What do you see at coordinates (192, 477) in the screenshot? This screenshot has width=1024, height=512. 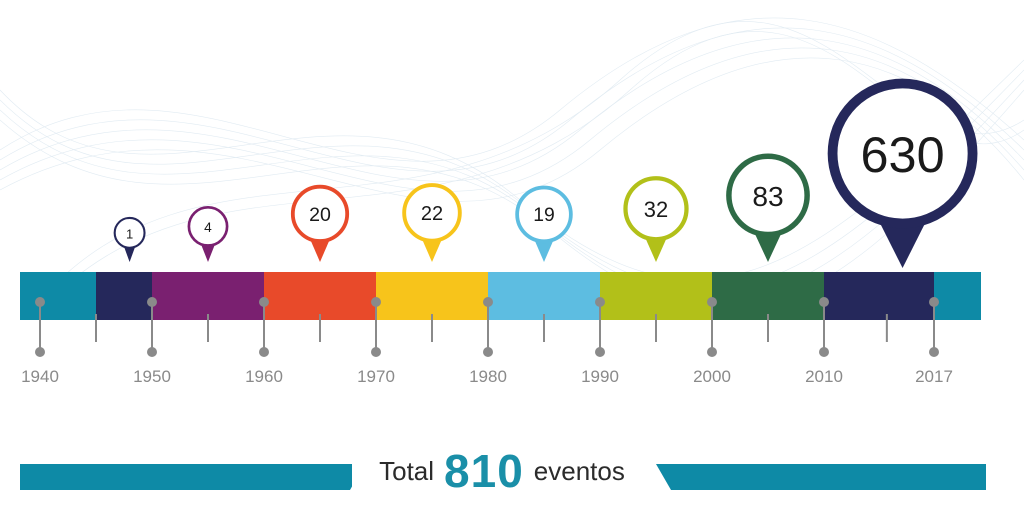 I see `total-bar-left` at bounding box center [192, 477].